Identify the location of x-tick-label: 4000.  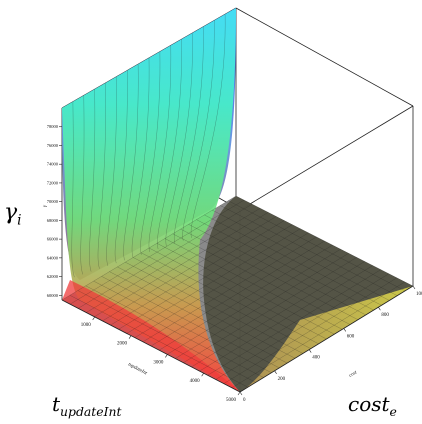
(195, 381).